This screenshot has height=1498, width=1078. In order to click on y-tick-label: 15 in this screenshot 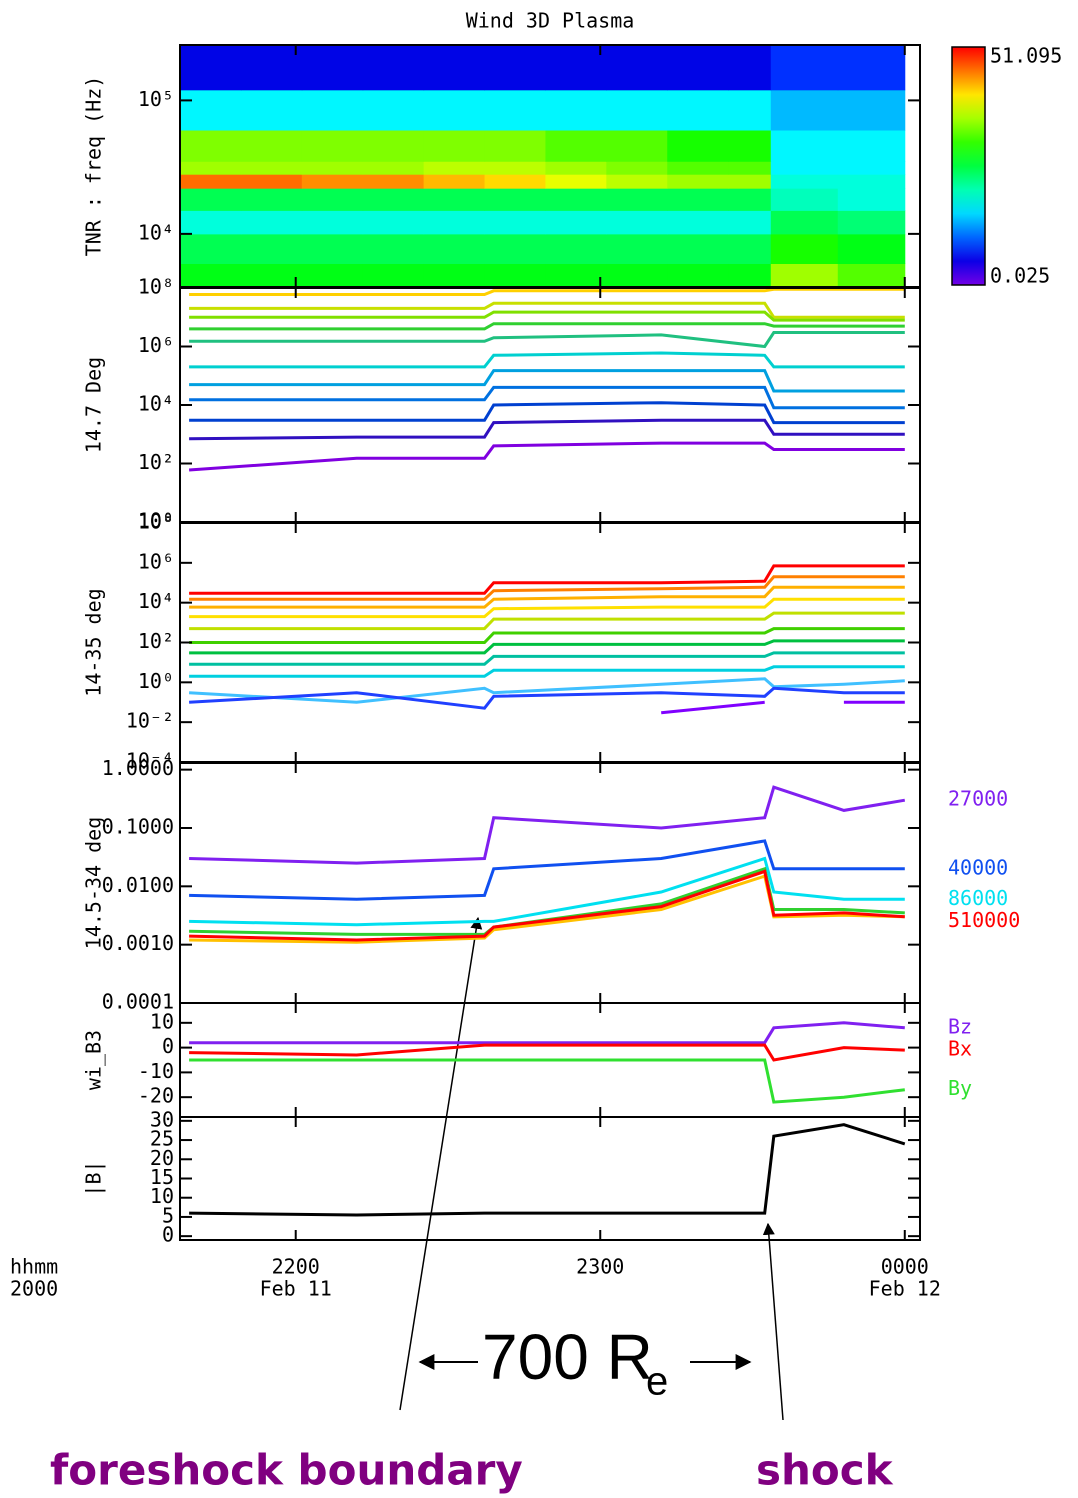, I will do `click(162, 1177)`.